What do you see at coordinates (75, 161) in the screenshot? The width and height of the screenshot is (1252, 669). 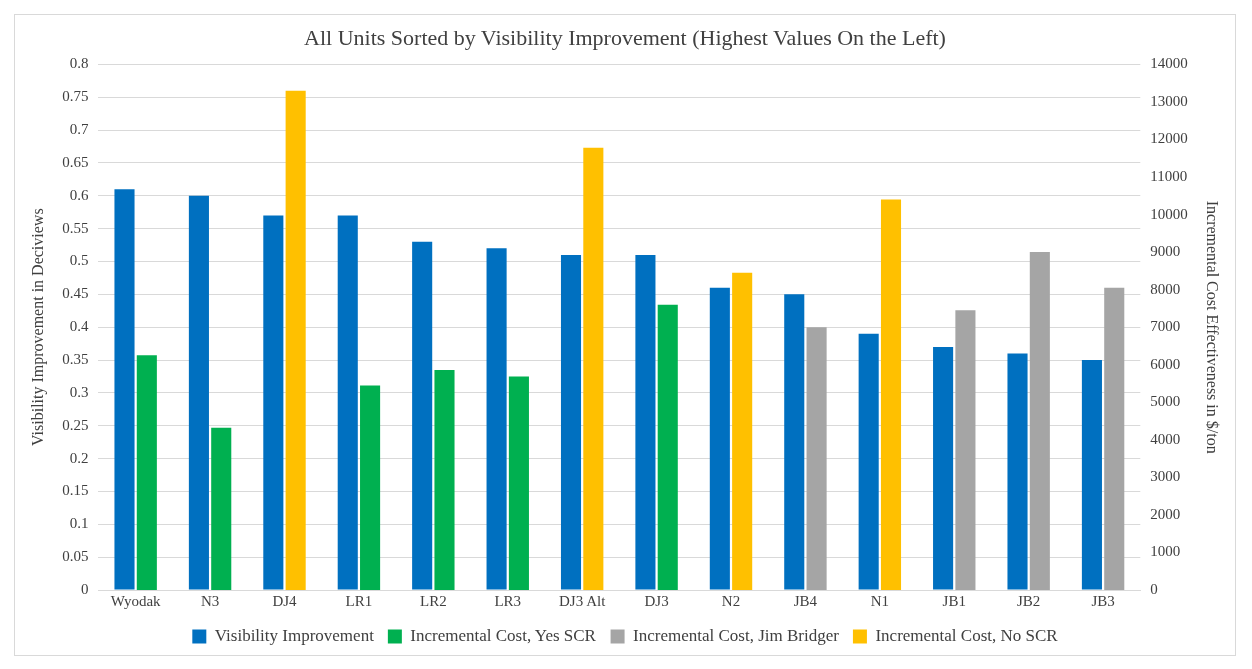 I see `y-tick-label: 0.65` at bounding box center [75, 161].